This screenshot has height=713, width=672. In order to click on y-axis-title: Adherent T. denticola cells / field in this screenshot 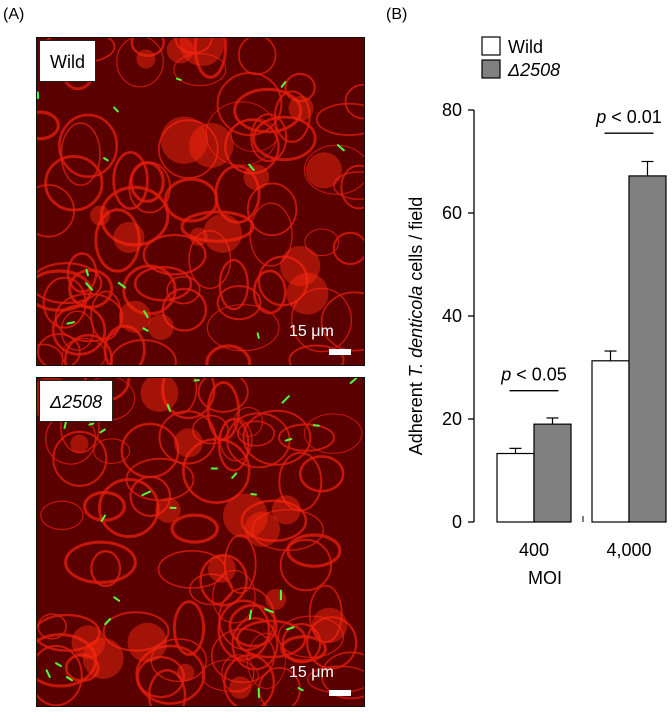, I will do `click(416, 326)`.